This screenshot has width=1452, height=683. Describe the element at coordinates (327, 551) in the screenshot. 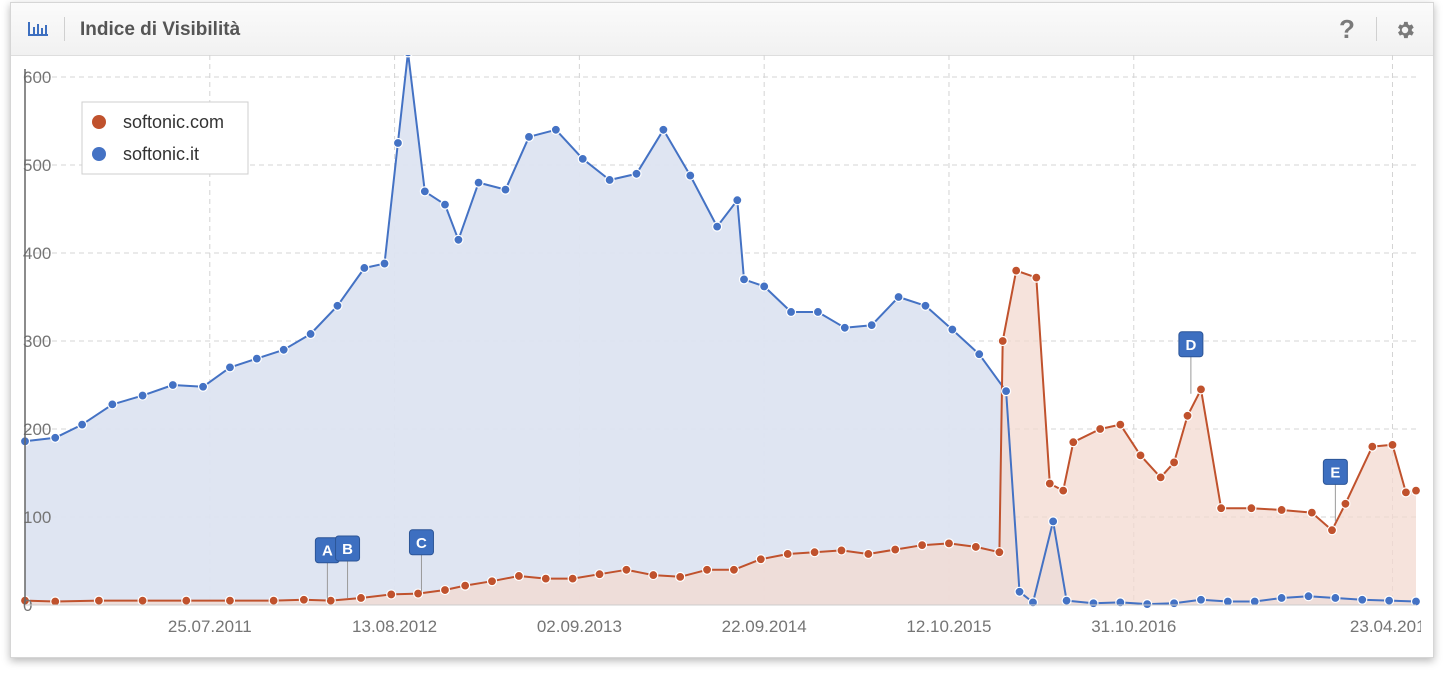

I see `flag-label: A` at that location.